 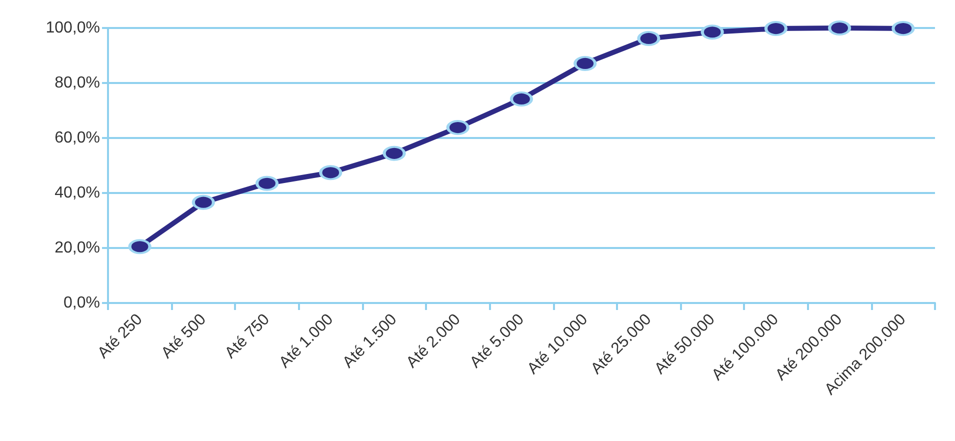 What do you see at coordinates (77, 193) in the screenshot?
I see `y-tick-label: 40,0%` at bounding box center [77, 193].